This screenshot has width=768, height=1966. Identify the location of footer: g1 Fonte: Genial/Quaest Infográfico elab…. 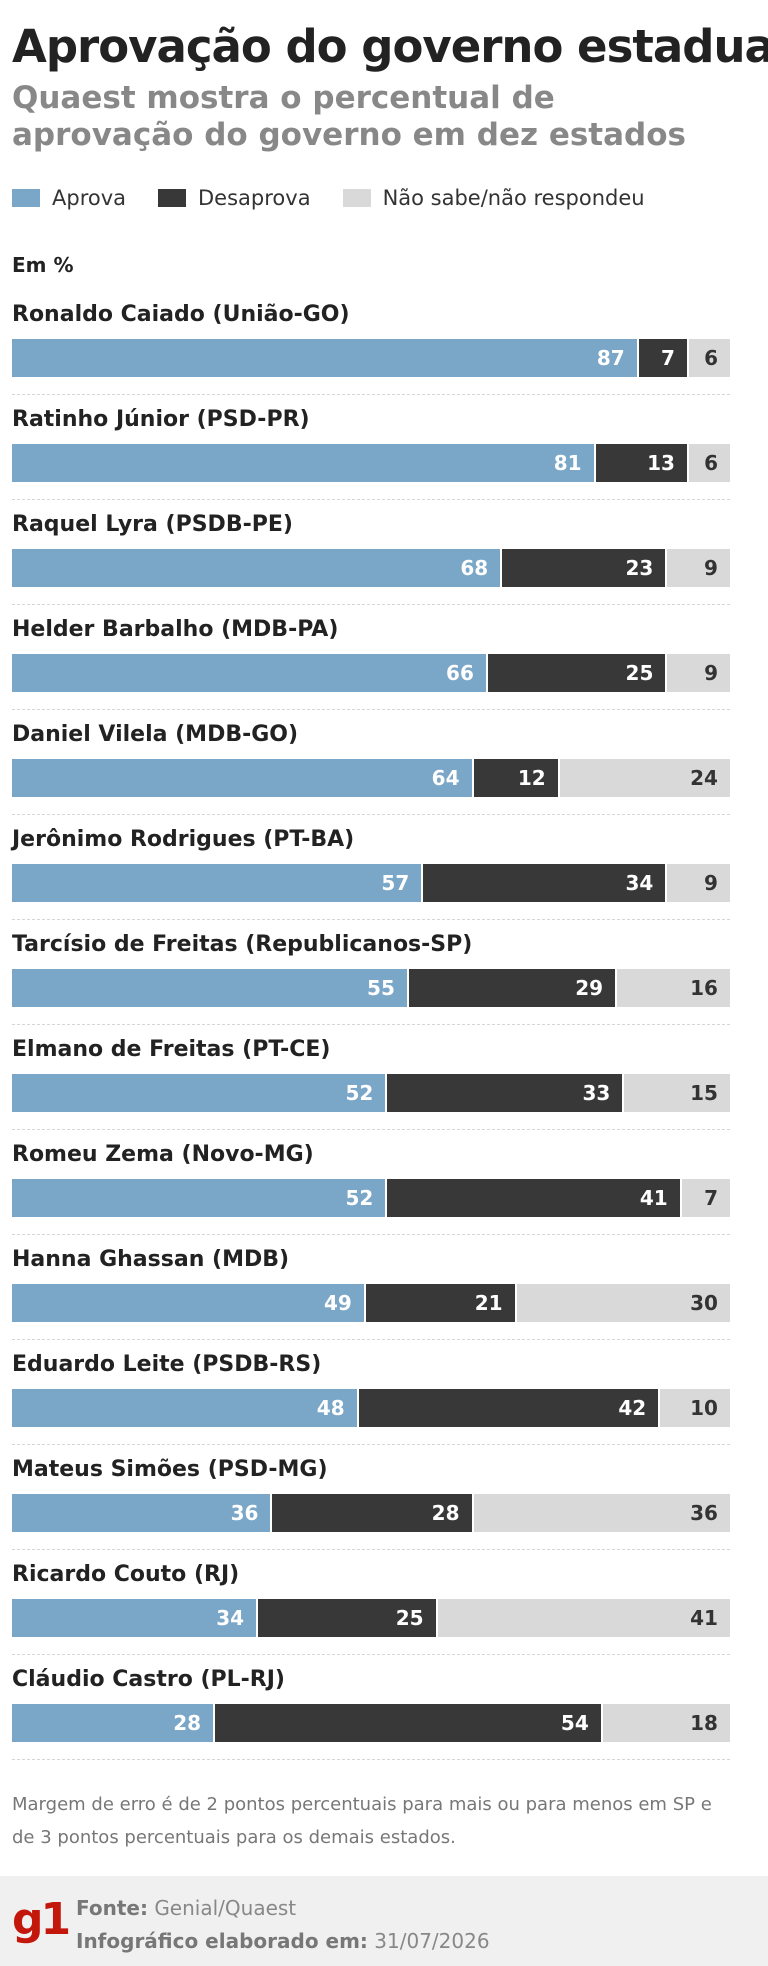
(384, 1921).